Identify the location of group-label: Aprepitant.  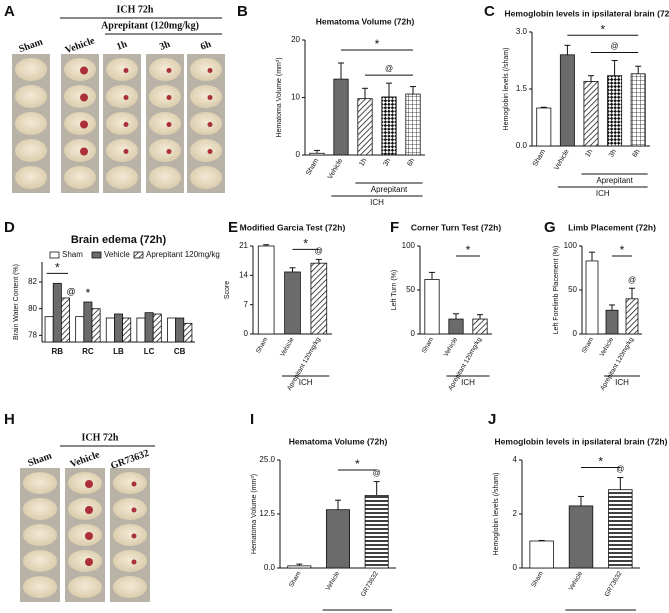
(614, 180).